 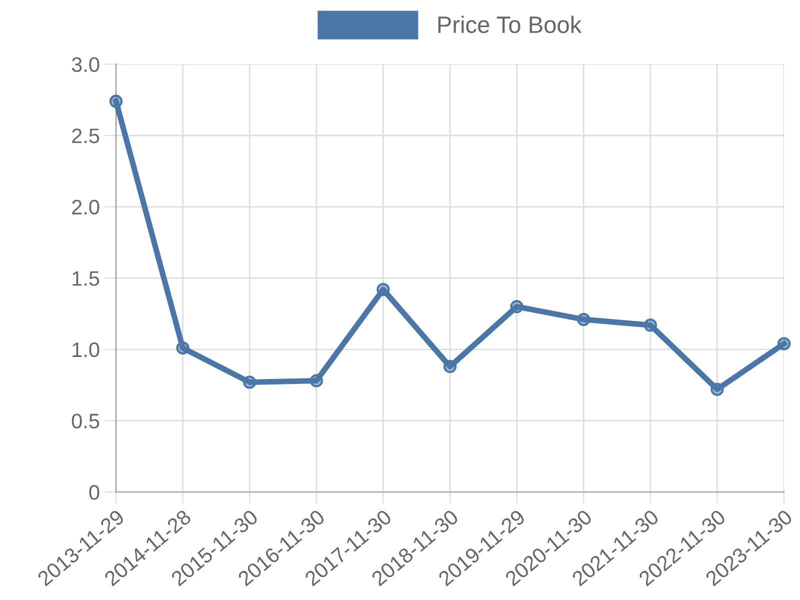 What do you see at coordinates (510, 25) in the screenshot?
I see `legend-label: Price To Book` at bounding box center [510, 25].